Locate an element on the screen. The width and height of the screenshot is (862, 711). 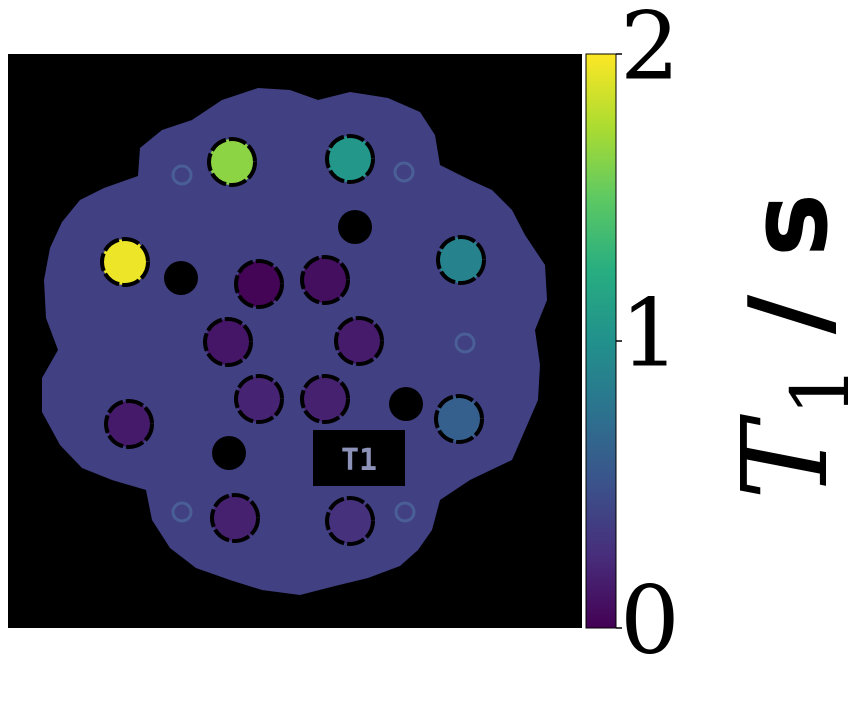
inset-label-box: T1 is located at coordinates (359, 458).